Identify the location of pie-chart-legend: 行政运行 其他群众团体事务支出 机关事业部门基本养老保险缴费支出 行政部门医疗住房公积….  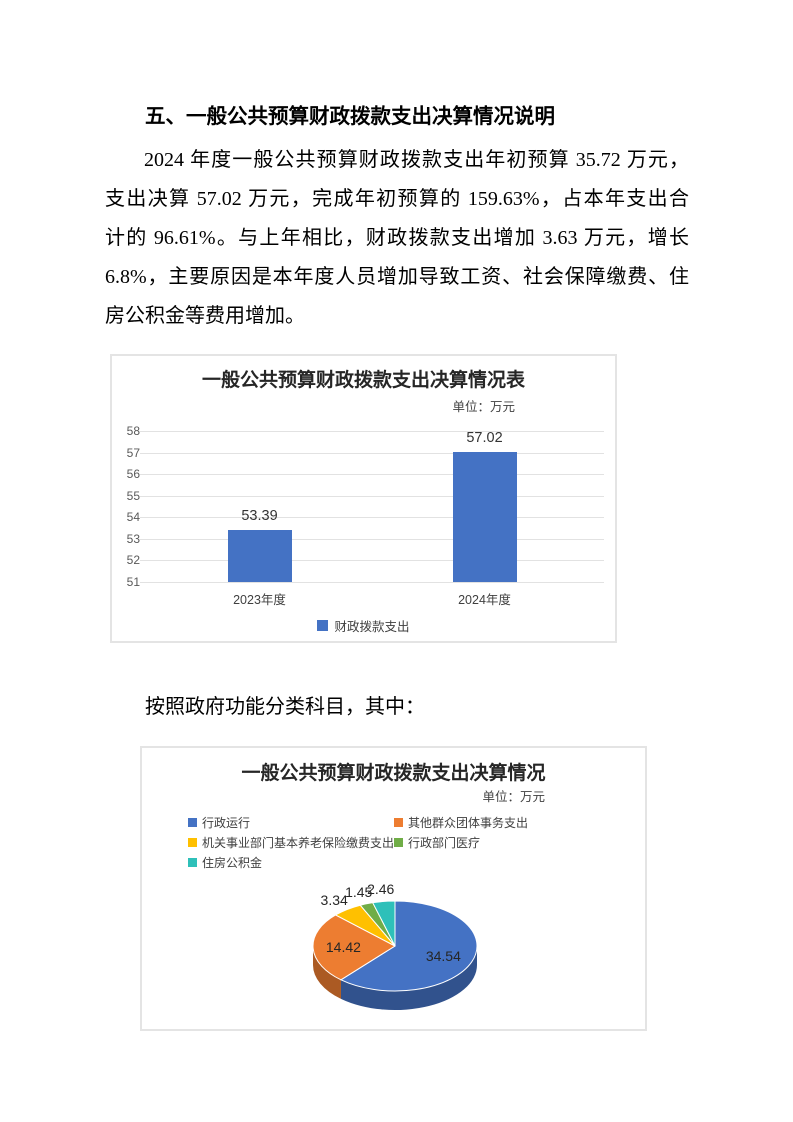
(358, 842).